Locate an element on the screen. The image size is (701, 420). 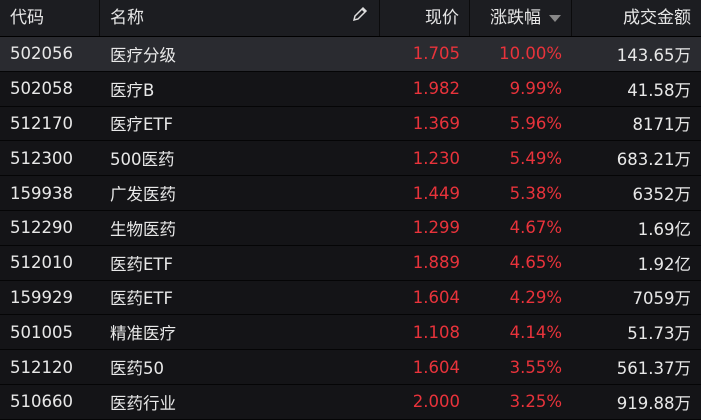
cell-name: 广发医药 is located at coordinates (143, 195).